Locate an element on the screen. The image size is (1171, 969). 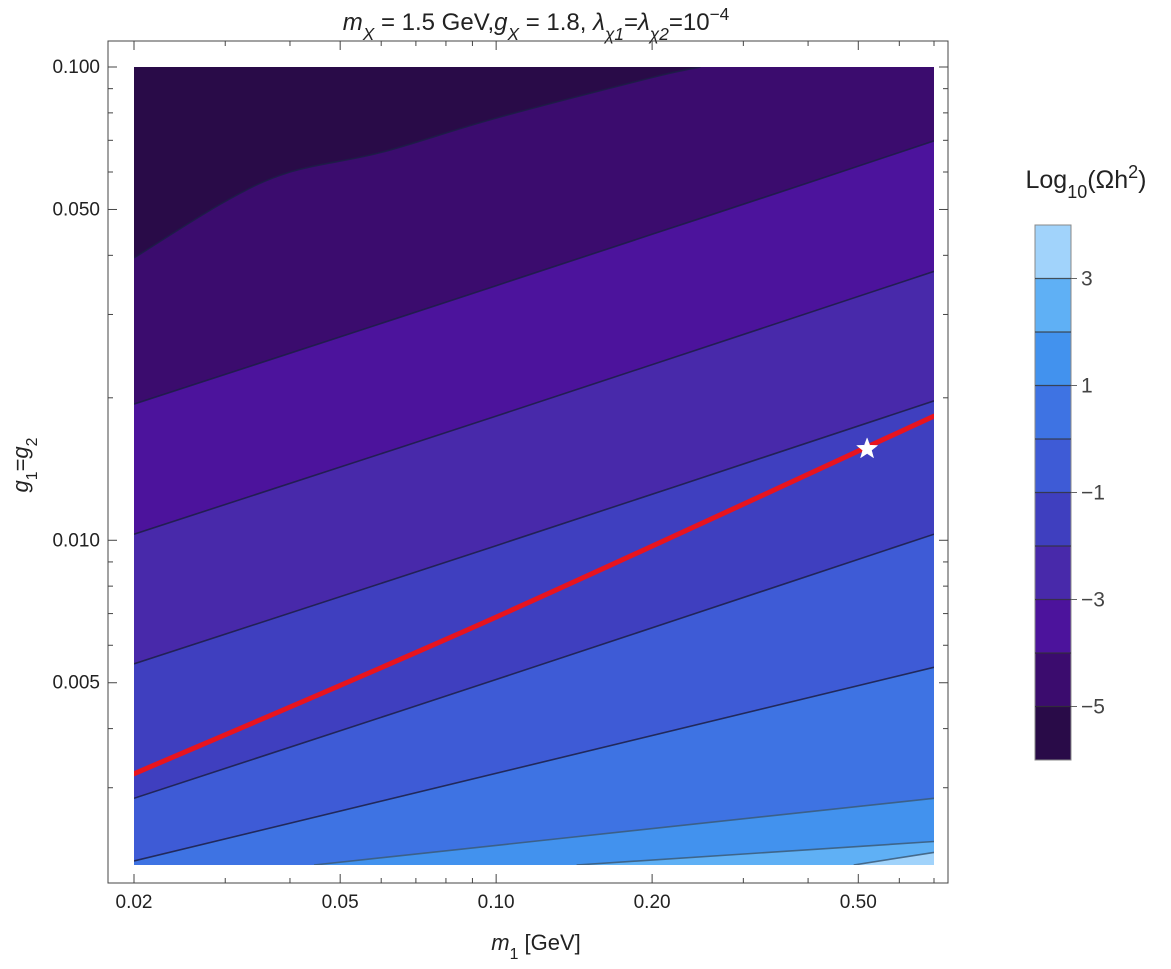
x-tick-label: 0.50 is located at coordinates (858, 902).